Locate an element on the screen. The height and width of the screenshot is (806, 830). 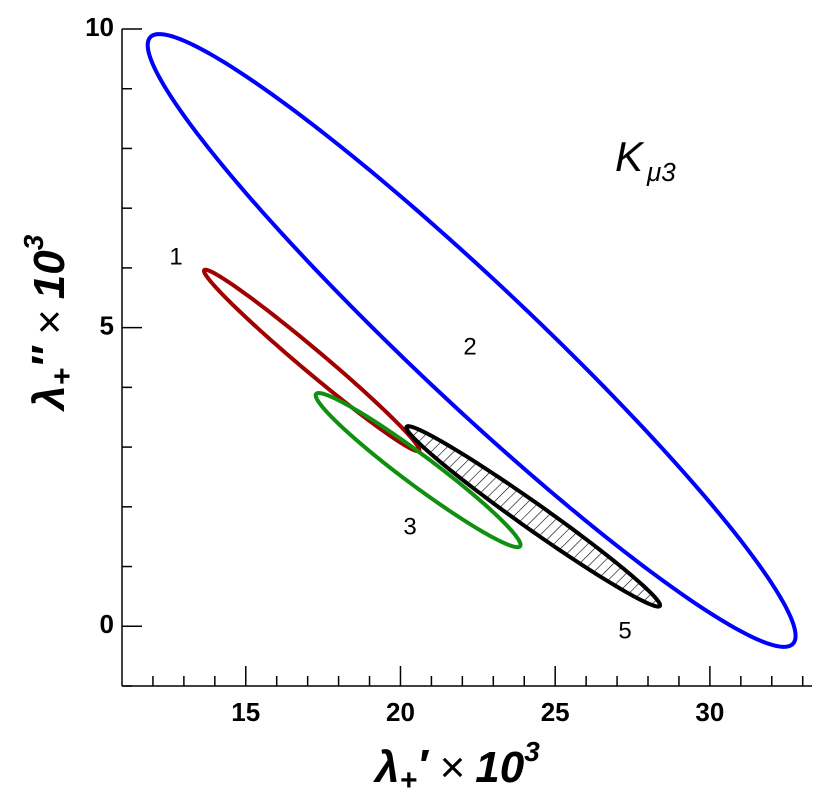
annotation-subscript: μ3 is located at coordinates (661, 172).